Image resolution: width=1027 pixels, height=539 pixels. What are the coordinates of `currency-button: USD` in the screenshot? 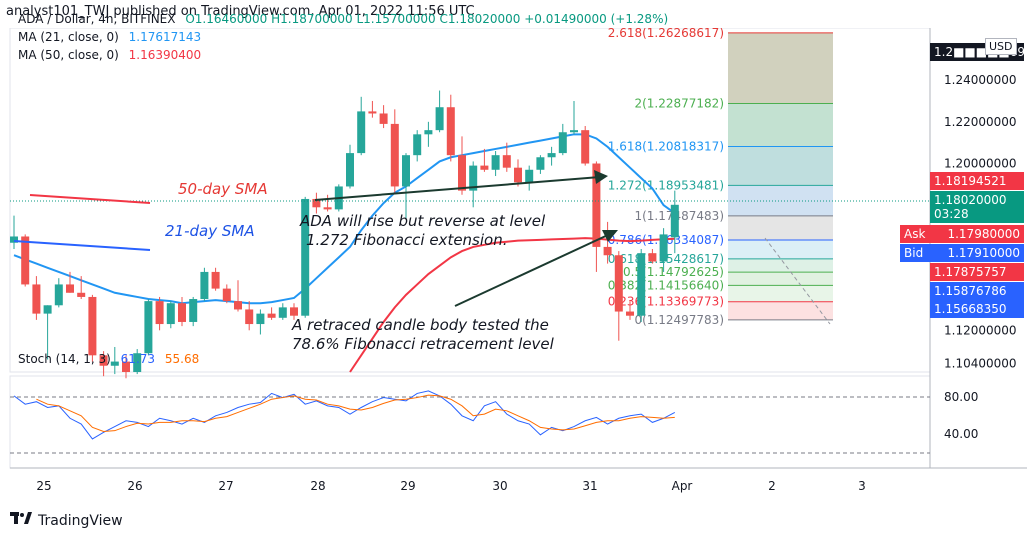 It's located at (1001, 46).